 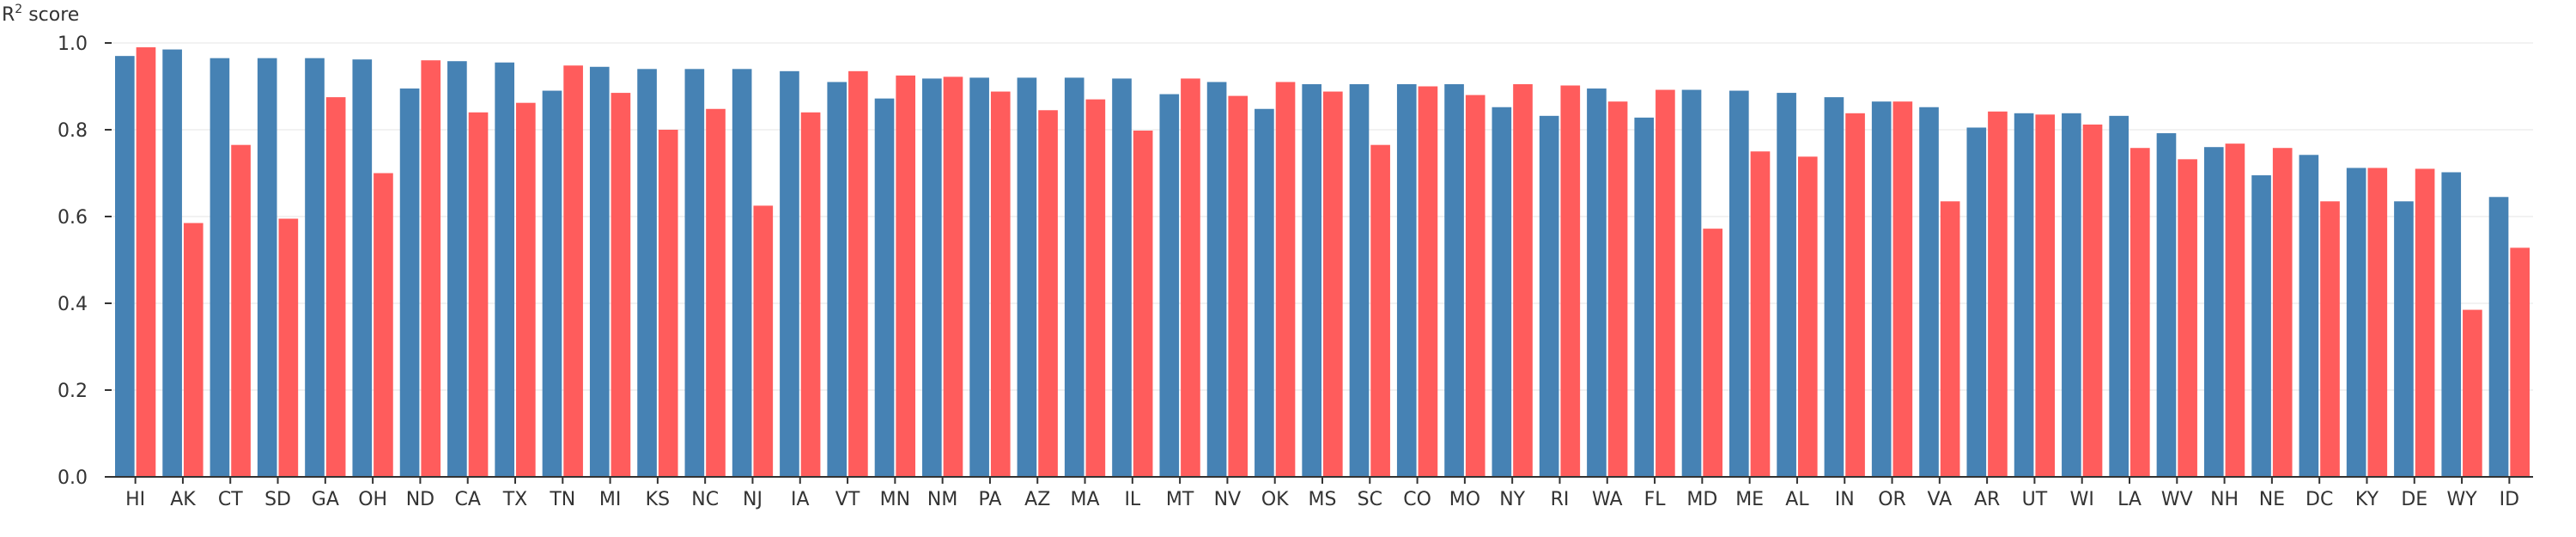 What do you see at coordinates (2177, 499) in the screenshot?
I see `x-tick-label-wv: WV` at bounding box center [2177, 499].